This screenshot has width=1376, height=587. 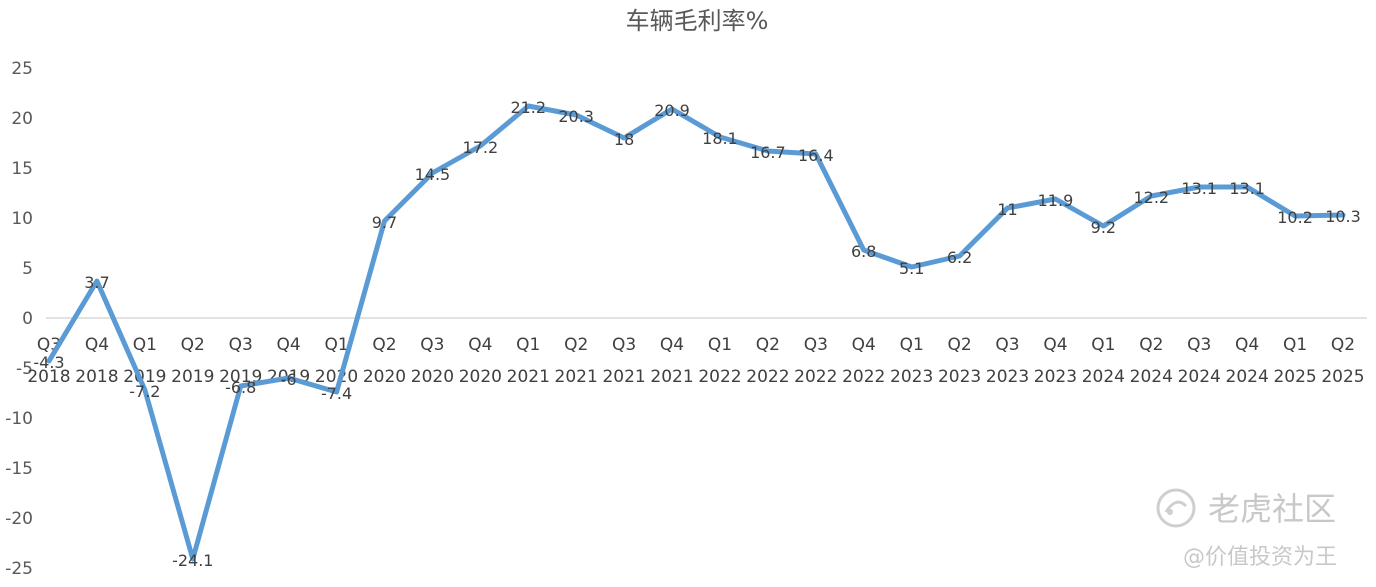 I want to click on data-label: 9.7, so click(x=384, y=222).